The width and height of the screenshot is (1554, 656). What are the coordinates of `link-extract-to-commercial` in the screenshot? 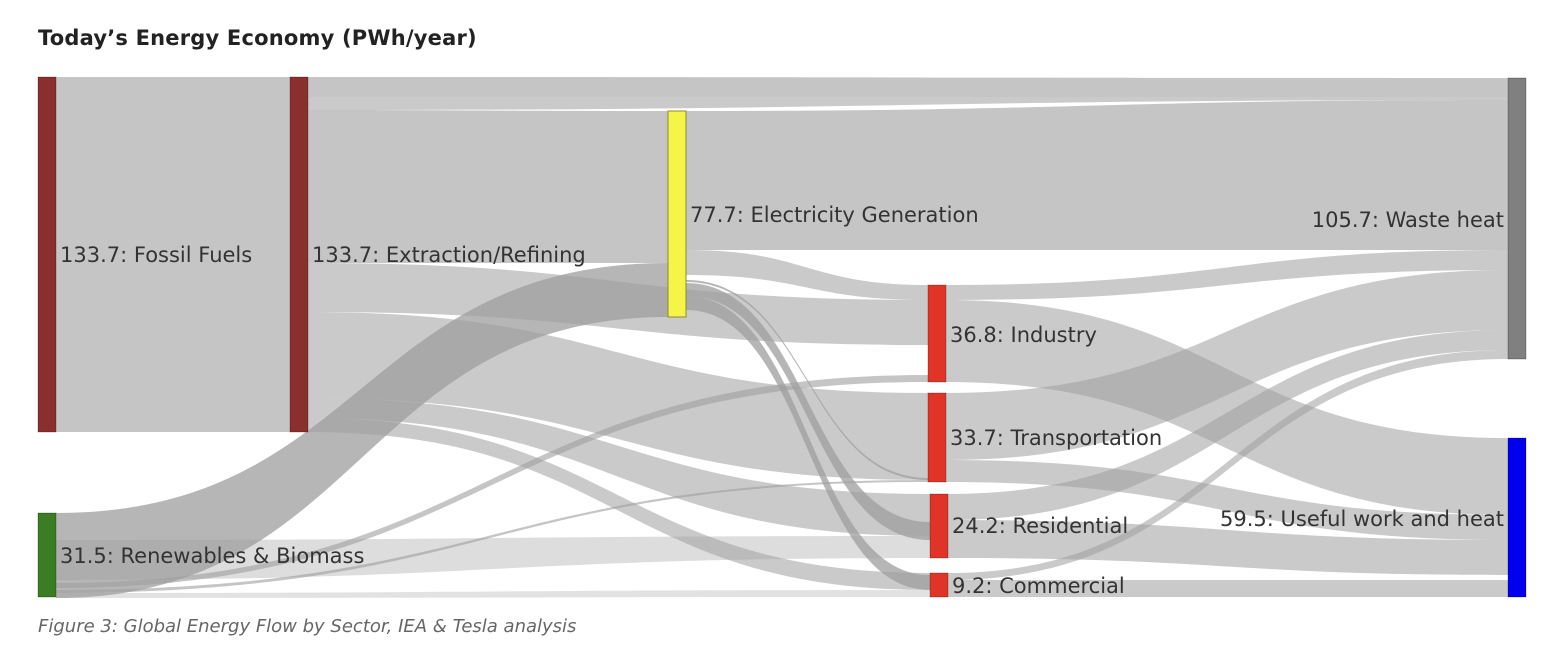 It's located at (619, 504).